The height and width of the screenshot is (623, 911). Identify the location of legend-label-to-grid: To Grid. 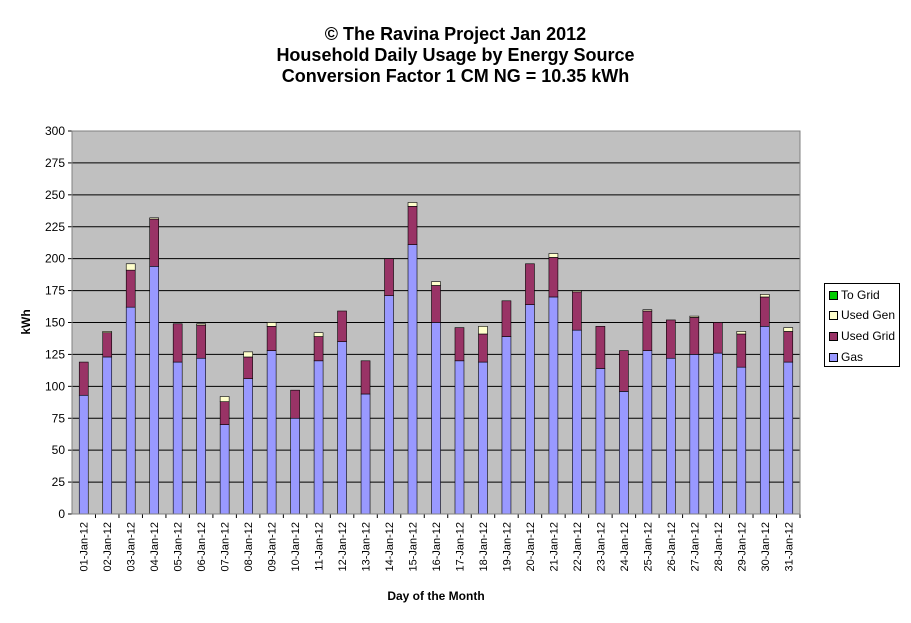
(860, 295).